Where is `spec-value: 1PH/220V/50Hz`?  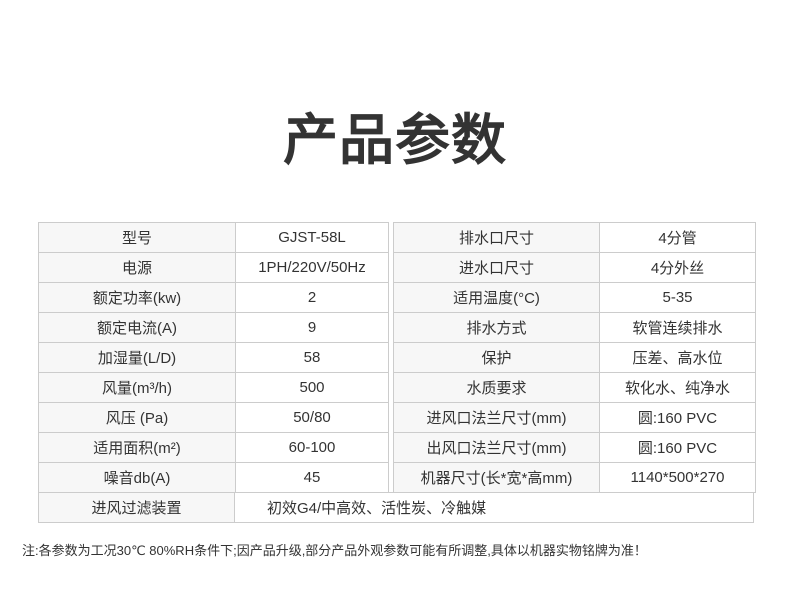 spec-value: 1PH/220V/50Hz is located at coordinates (312, 267).